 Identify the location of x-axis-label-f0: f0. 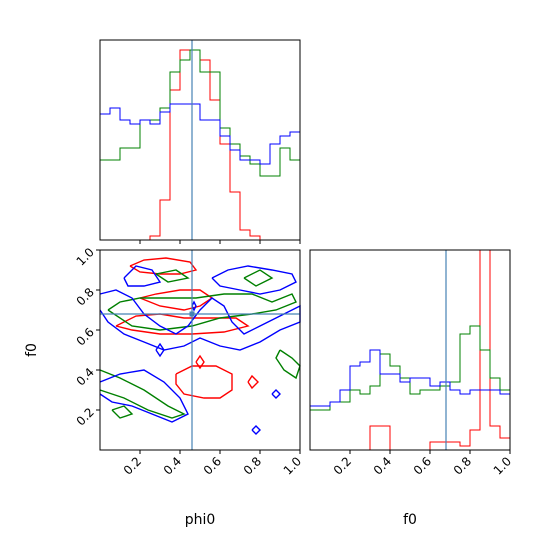
(410, 520).